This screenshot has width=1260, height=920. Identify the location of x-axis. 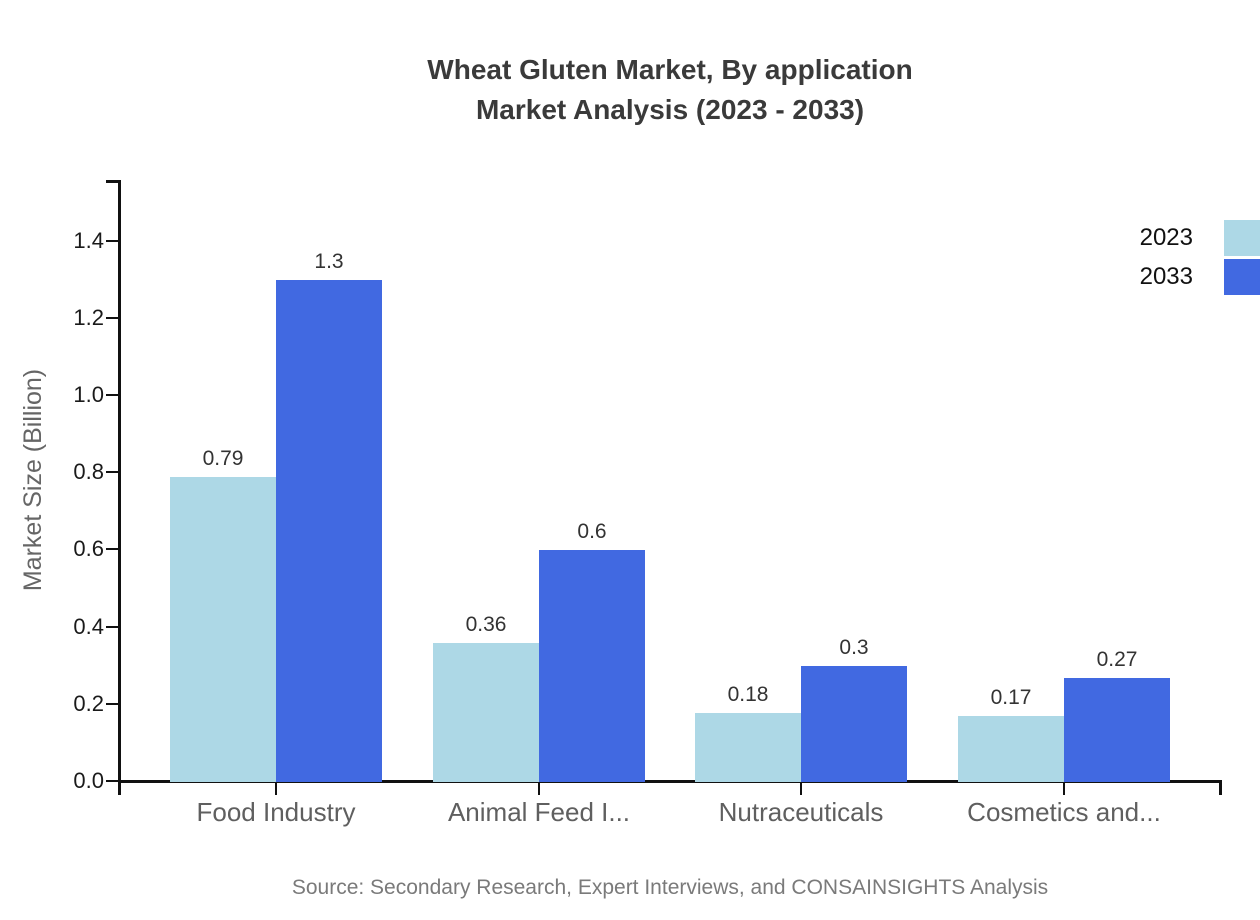
(670, 781).